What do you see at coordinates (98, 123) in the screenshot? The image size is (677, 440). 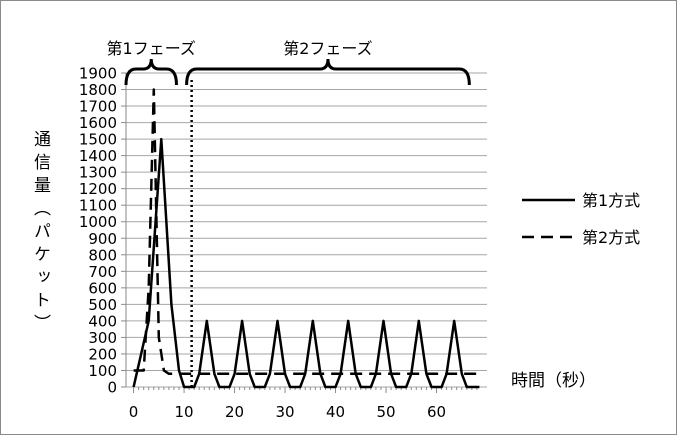 I see `y-tick-label: 1600` at bounding box center [98, 123].